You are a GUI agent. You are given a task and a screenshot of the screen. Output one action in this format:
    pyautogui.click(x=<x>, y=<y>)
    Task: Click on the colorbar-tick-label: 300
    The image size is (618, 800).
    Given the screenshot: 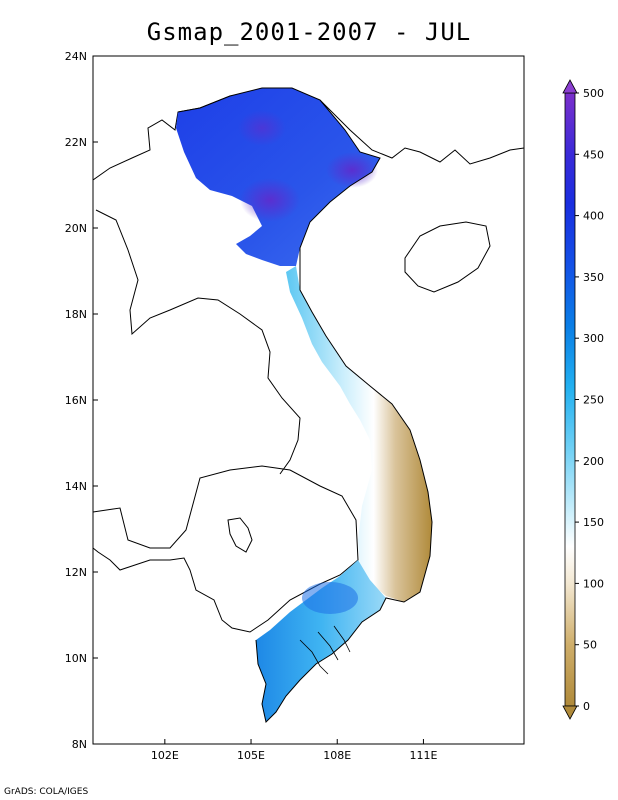 What is the action you would take?
    pyautogui.click(x=593, y=338)
    